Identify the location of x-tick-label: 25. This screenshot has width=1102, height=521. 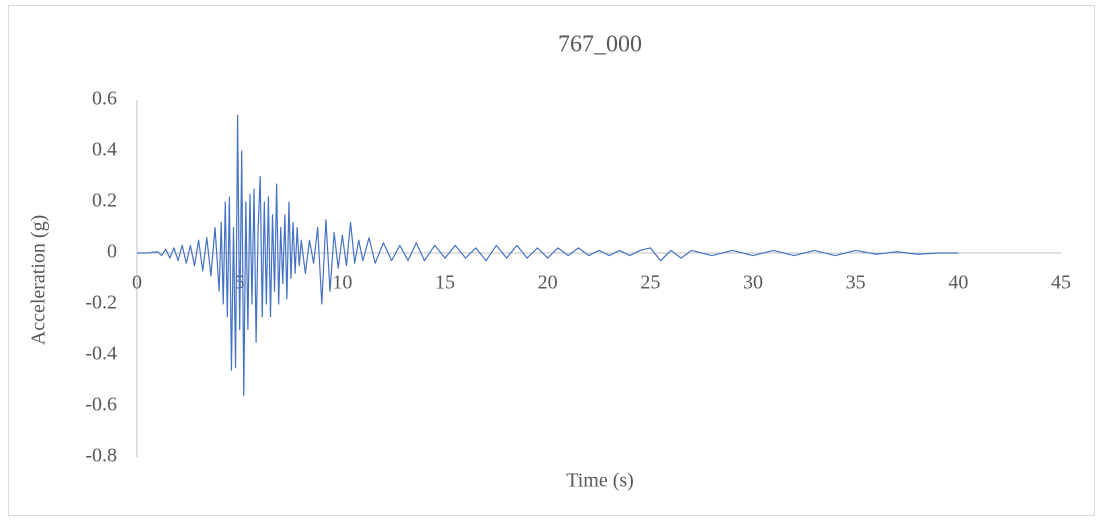
(650, 283).